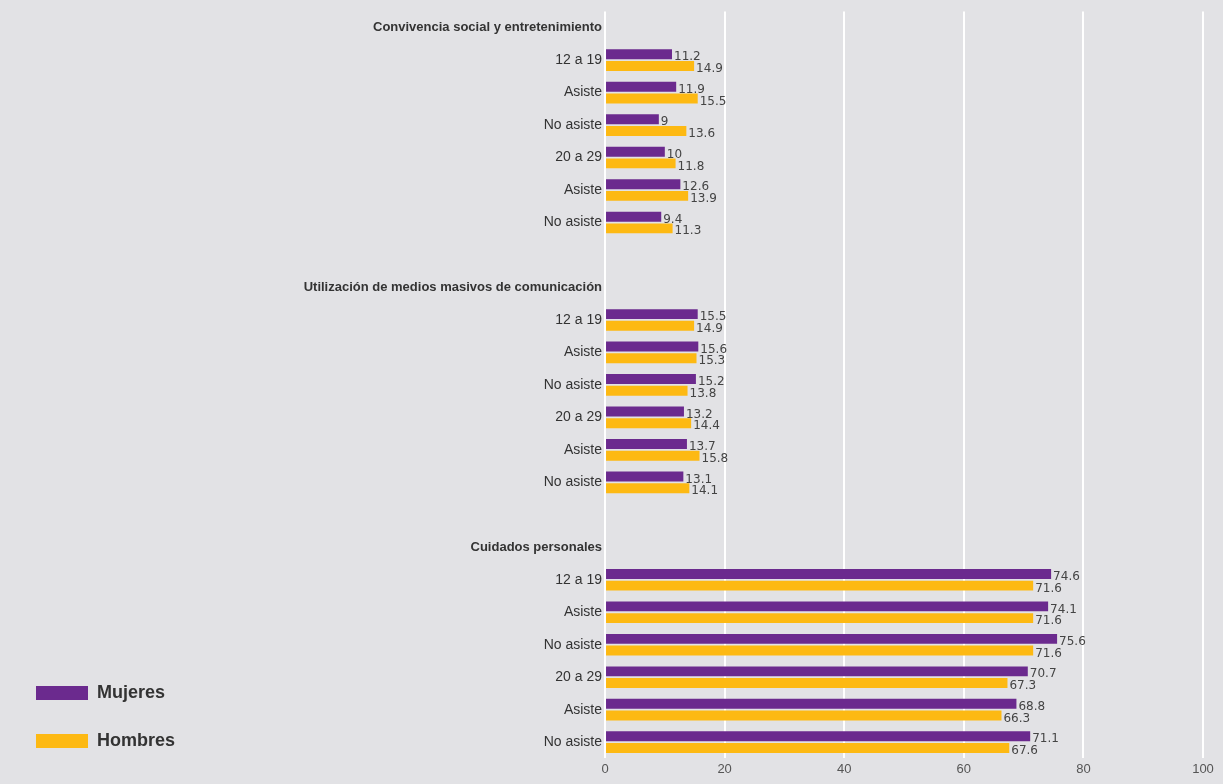  Describe the element at coordinates (673, 218) in the screenshot. I see `data-label: 9.4` at that location.